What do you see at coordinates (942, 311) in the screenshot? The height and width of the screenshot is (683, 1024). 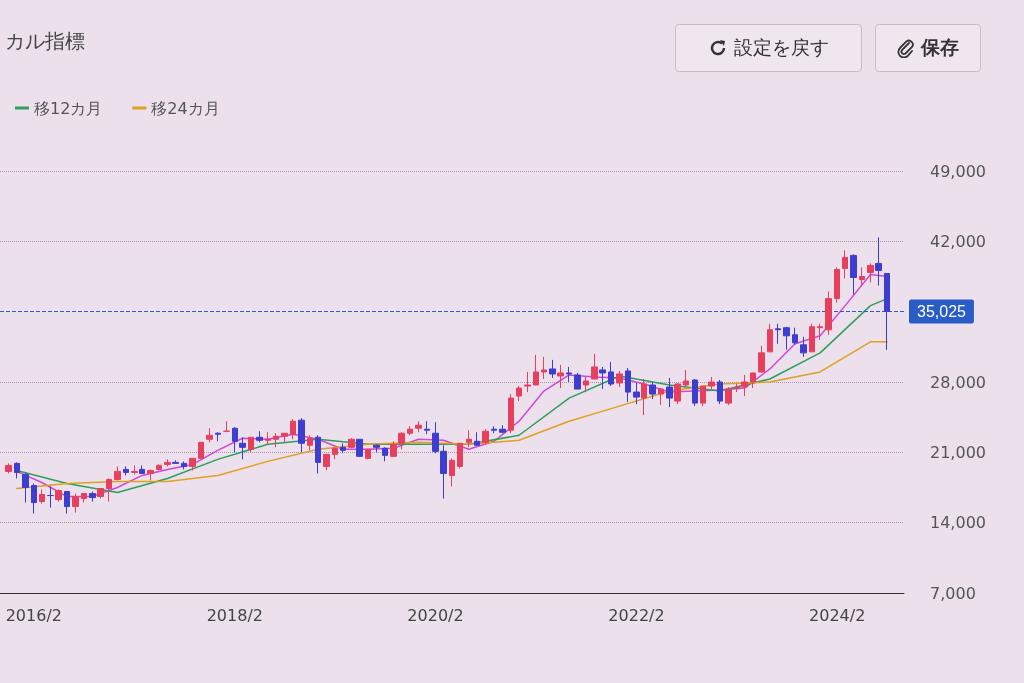 I see `ref-line-label: 35,025` at bounding box center [942, 311].